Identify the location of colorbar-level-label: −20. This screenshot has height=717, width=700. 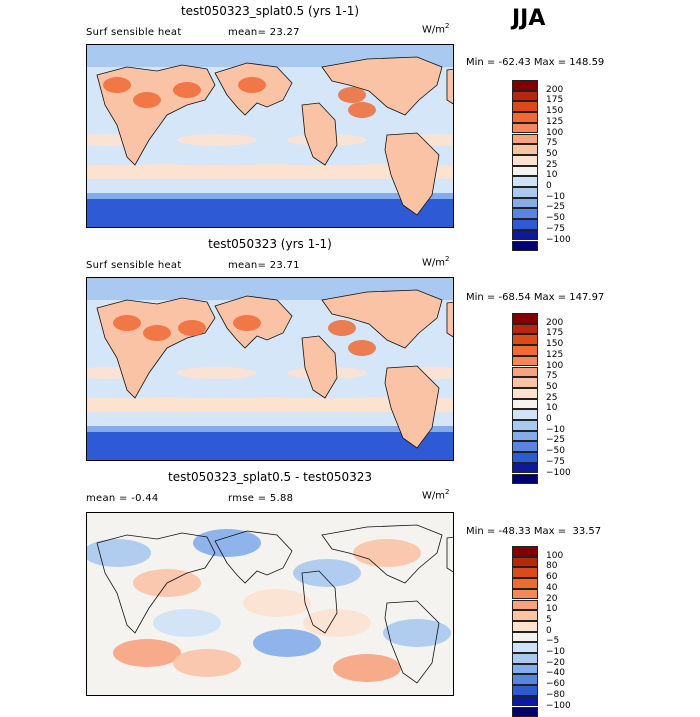
(555, 663).